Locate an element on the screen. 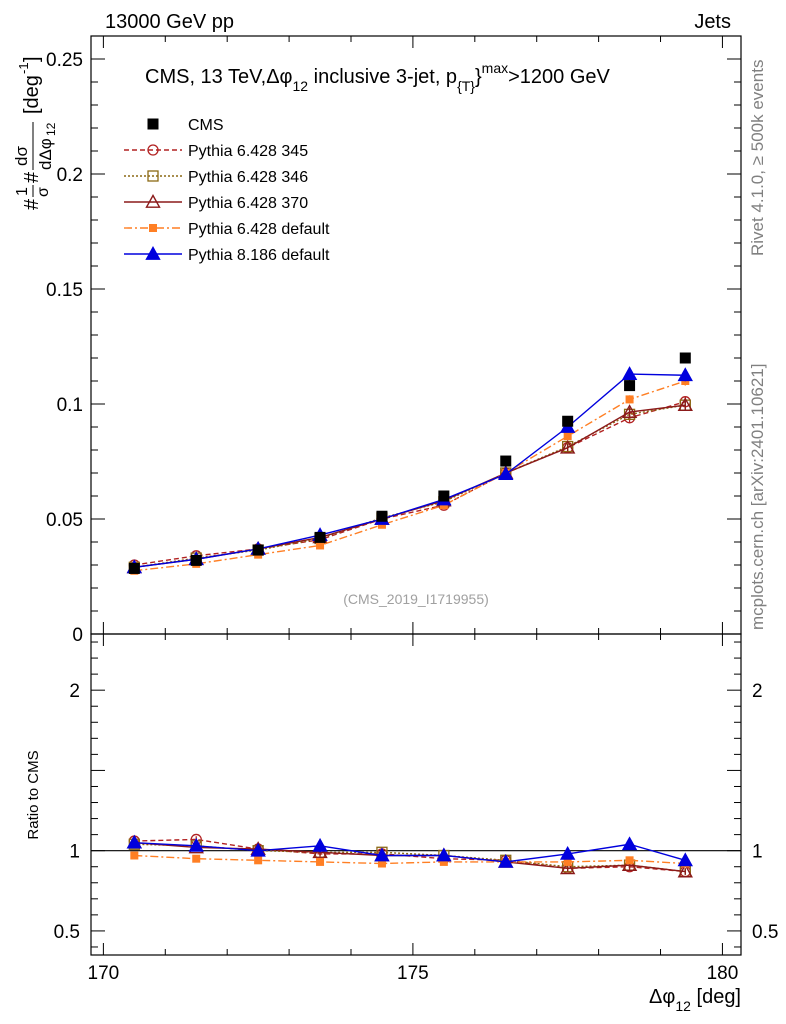 The width and height of the screenshot is (786, 1024). legend-label-2: Pythia 6.428 346 is located at coordinates (248, 177).